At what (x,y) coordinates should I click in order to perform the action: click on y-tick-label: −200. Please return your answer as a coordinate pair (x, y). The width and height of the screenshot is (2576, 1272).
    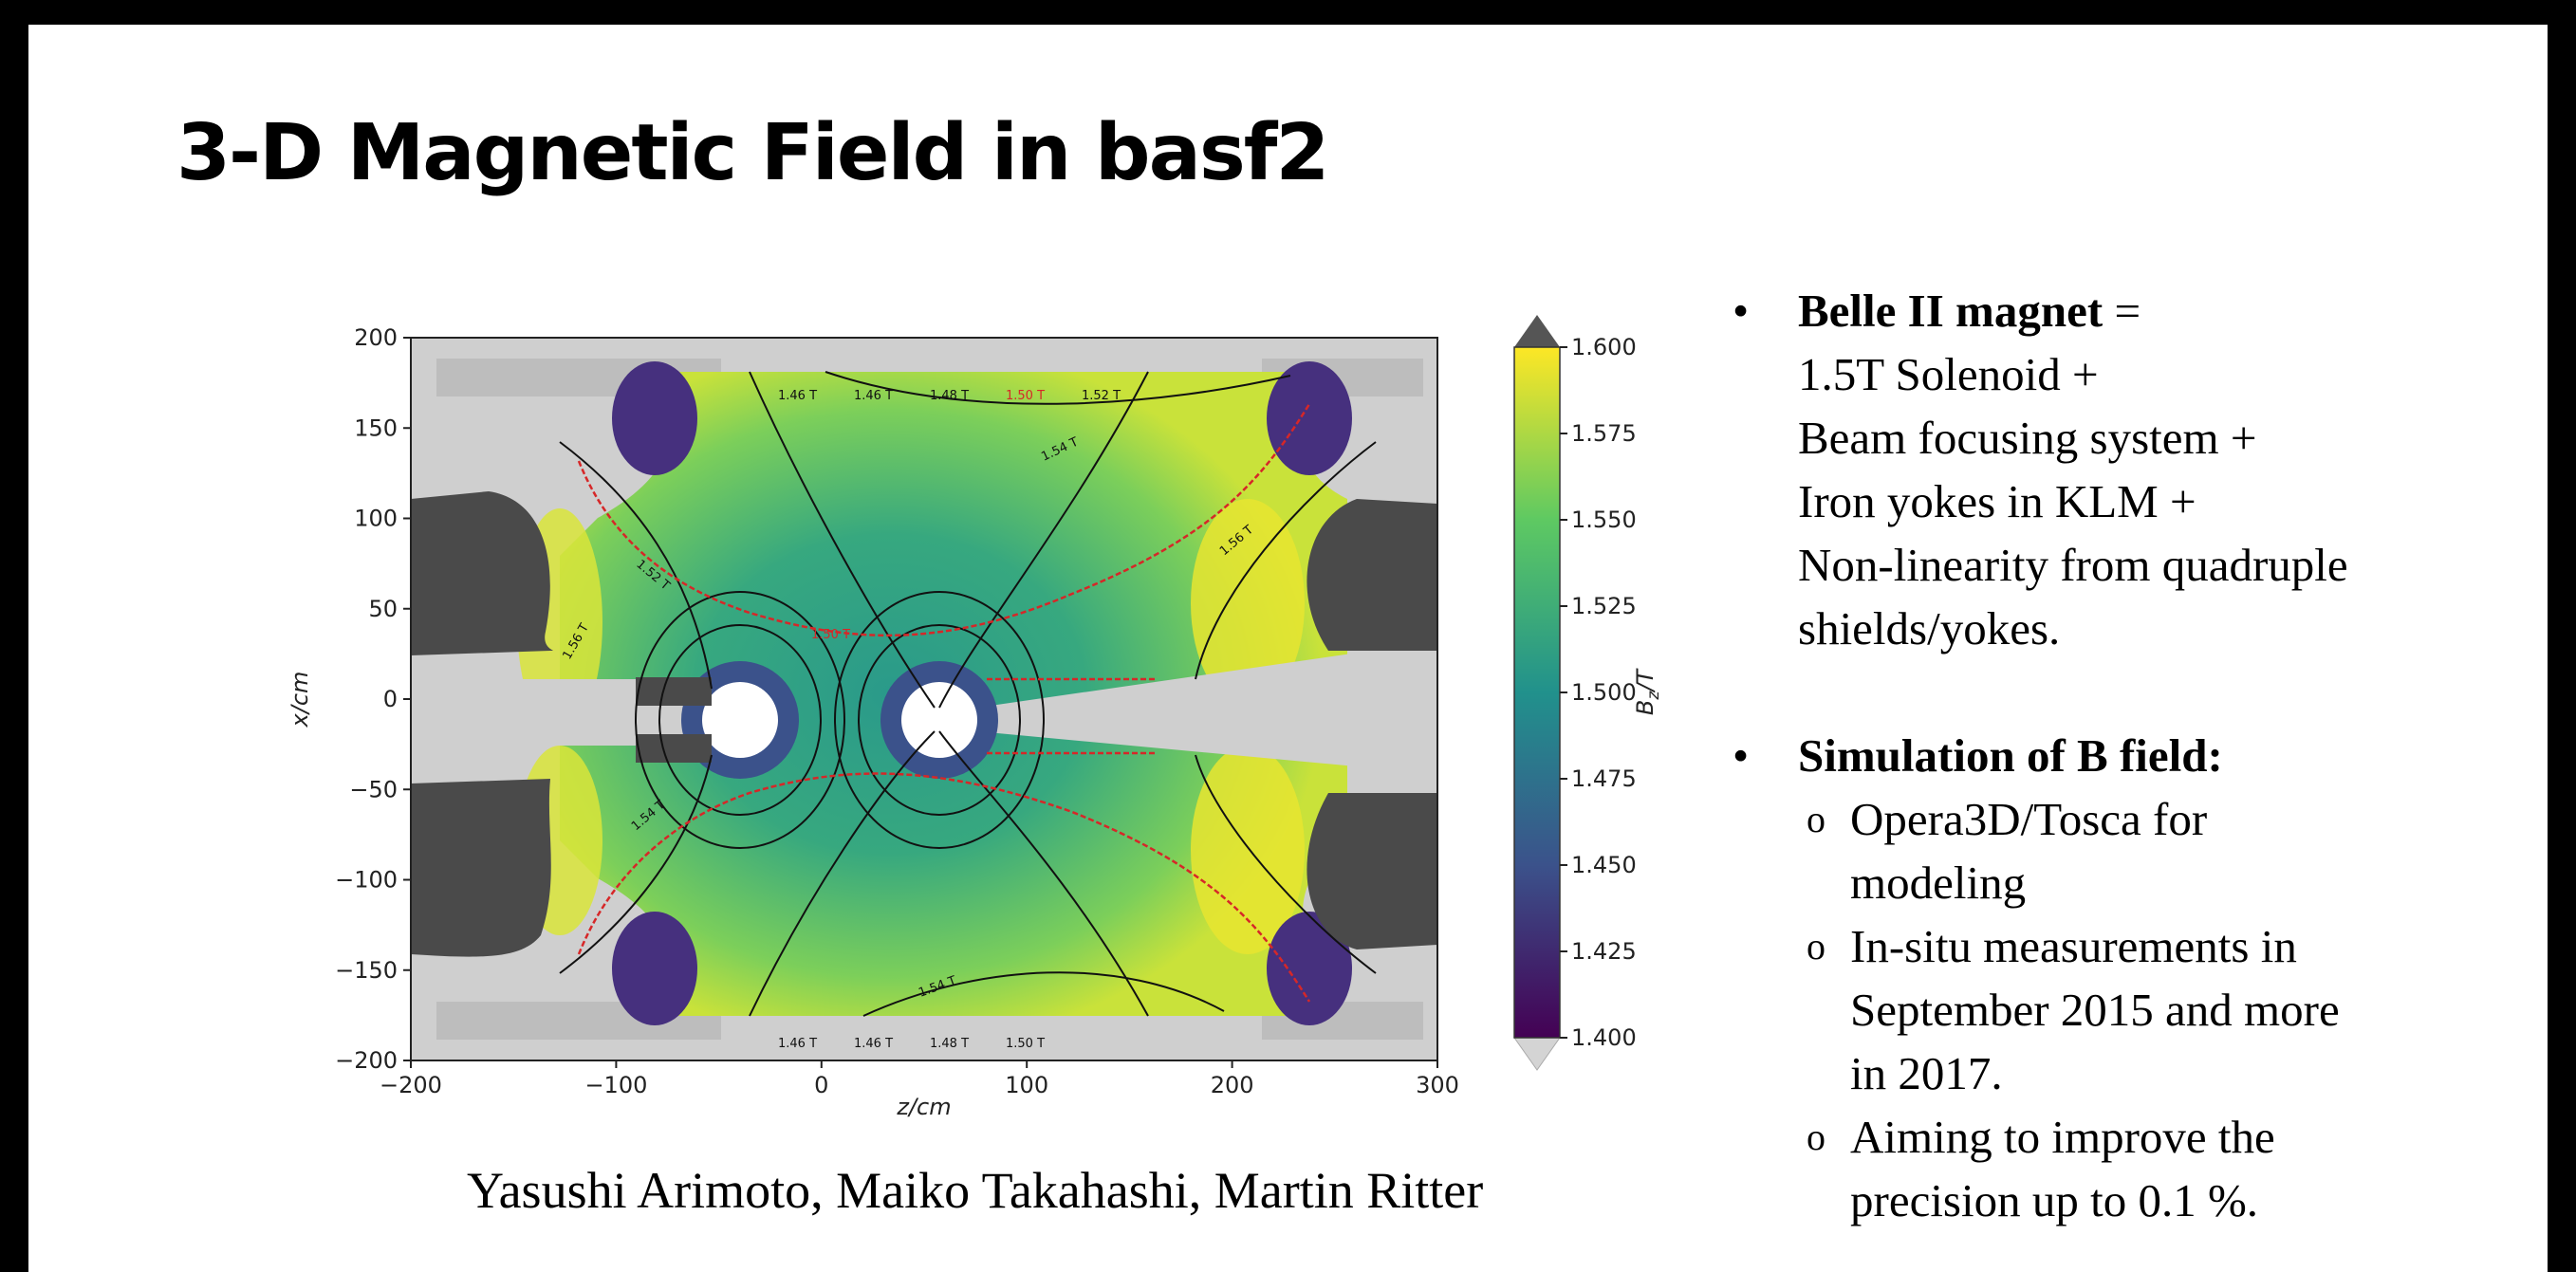
    Looking at the image, I should click on (366, 1060).